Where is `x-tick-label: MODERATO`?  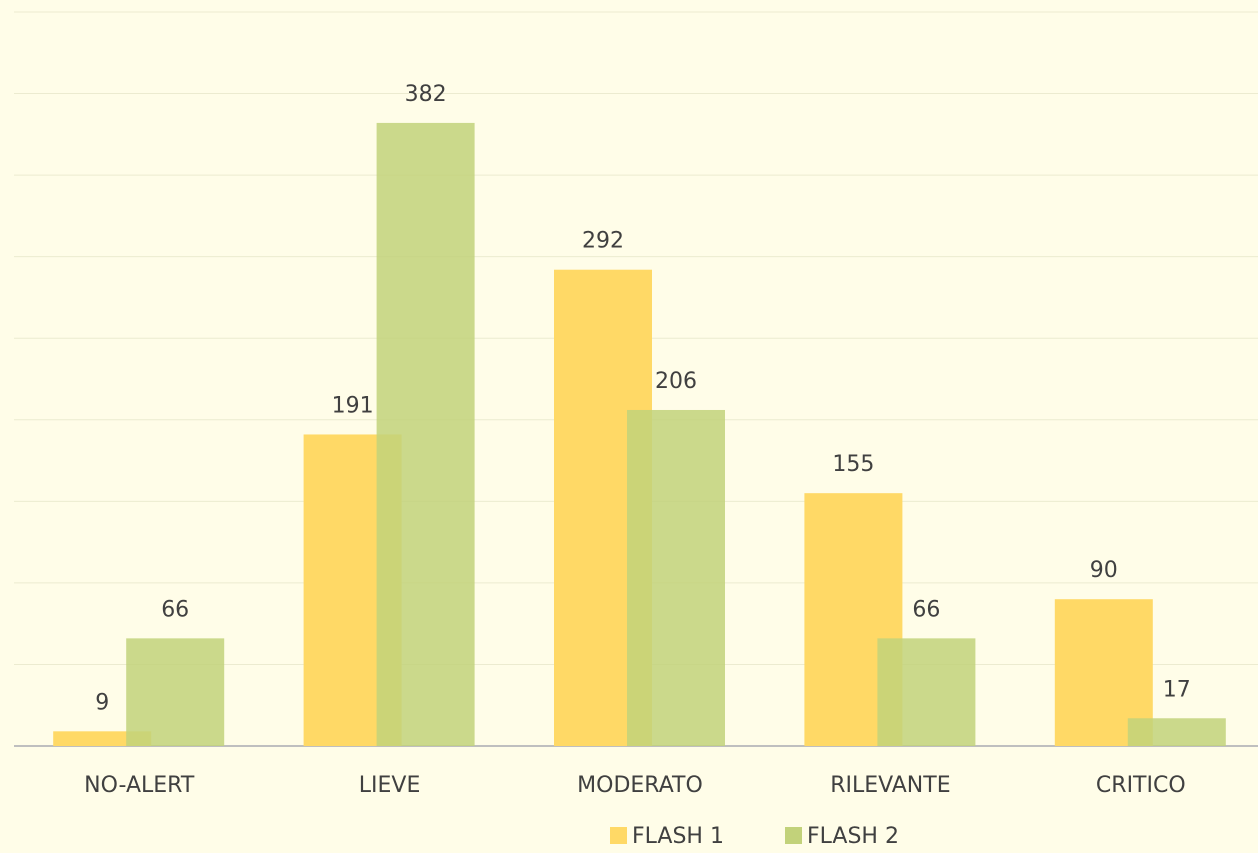 x-tick-label: MODERATO is located at coordinates (640, 785).